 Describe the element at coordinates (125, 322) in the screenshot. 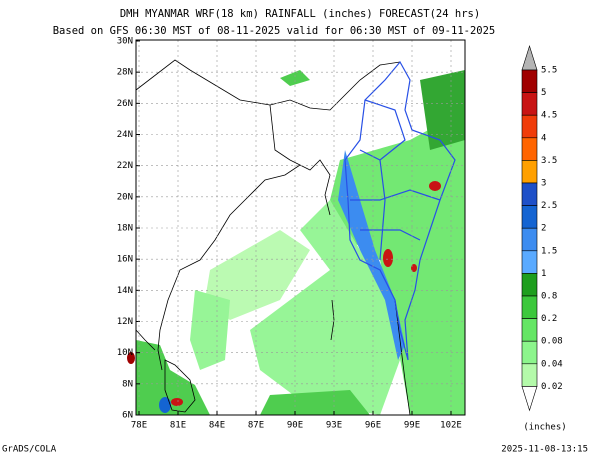

I see `lat-label: 12N` at that location.